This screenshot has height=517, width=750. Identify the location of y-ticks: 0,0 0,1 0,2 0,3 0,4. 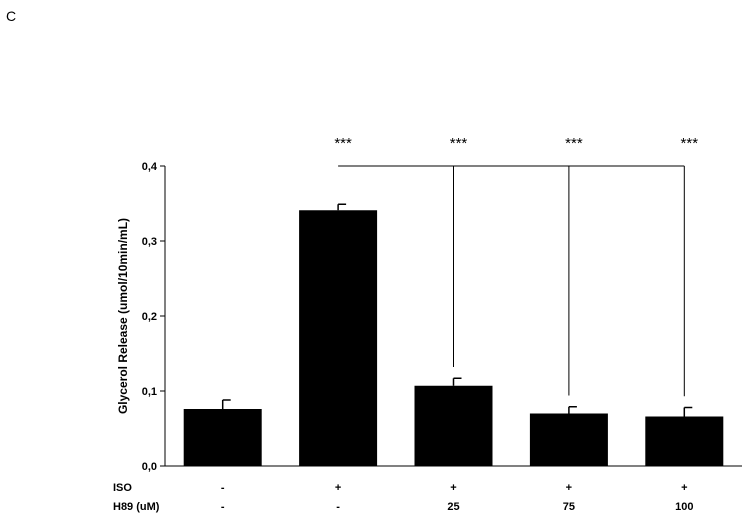
(153, 317).